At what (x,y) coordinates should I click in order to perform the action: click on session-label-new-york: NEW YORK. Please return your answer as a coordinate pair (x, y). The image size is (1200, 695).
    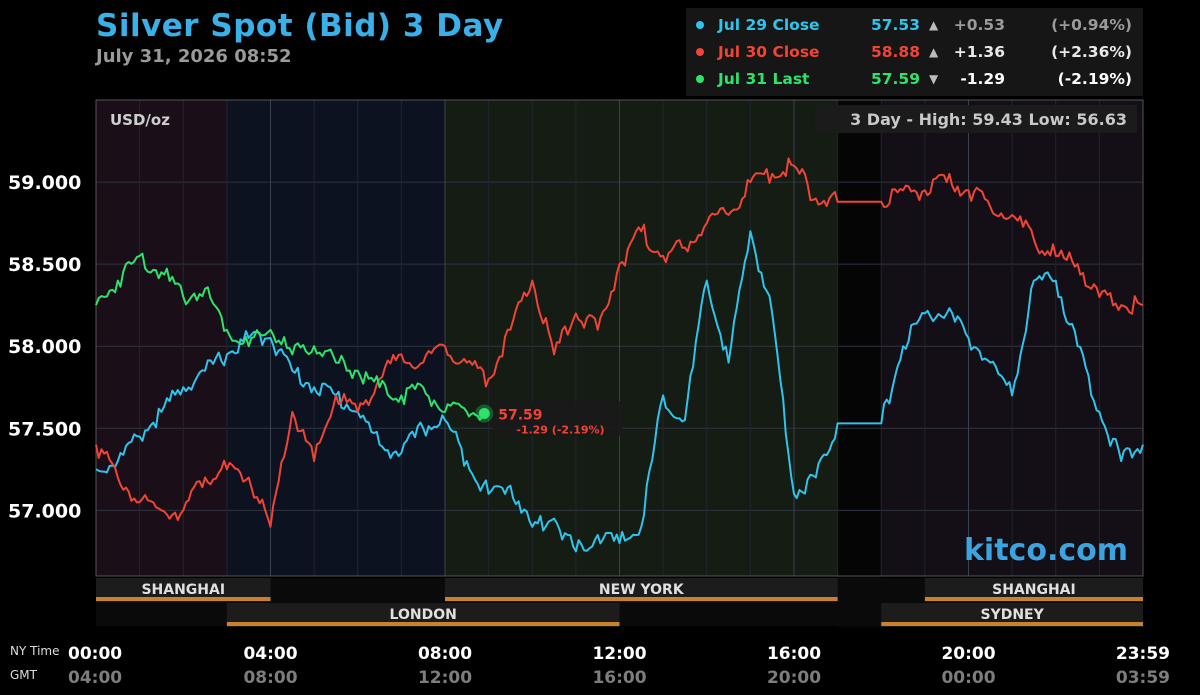
    Looking at the image, I should click on (642, 590).